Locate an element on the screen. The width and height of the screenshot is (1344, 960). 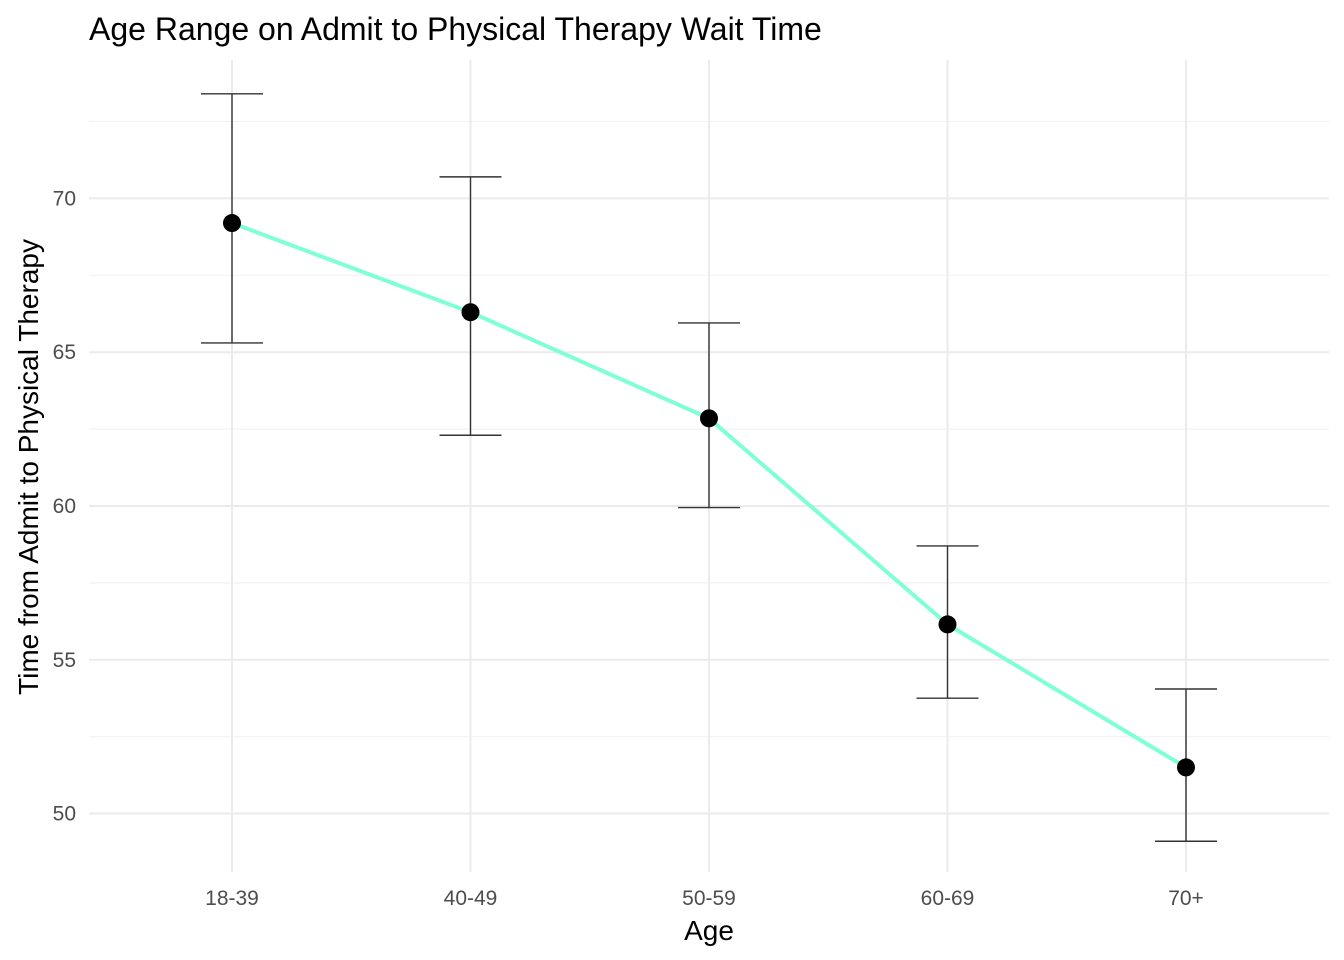
y-axis-tick-labels: 50 55 60 65 70 is located at coordinates (64, 506).